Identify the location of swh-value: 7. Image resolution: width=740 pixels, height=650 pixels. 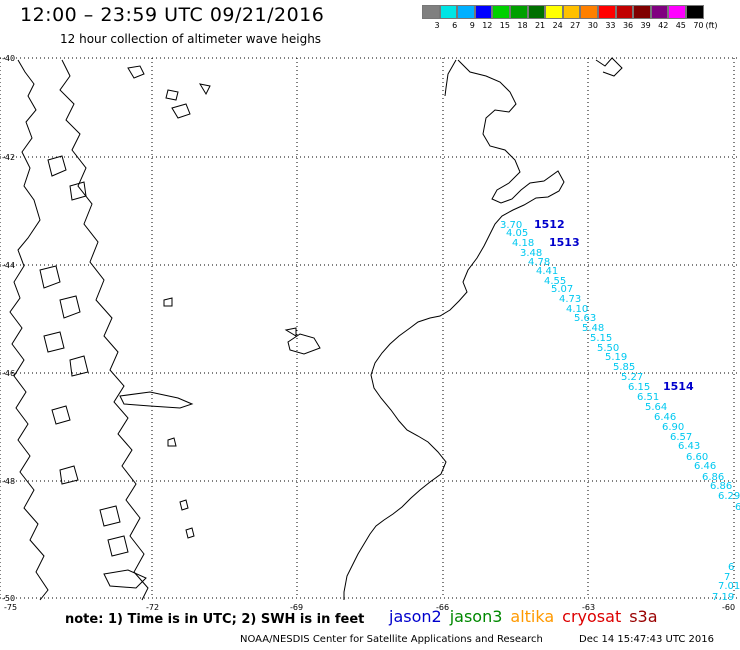
(727, 577).